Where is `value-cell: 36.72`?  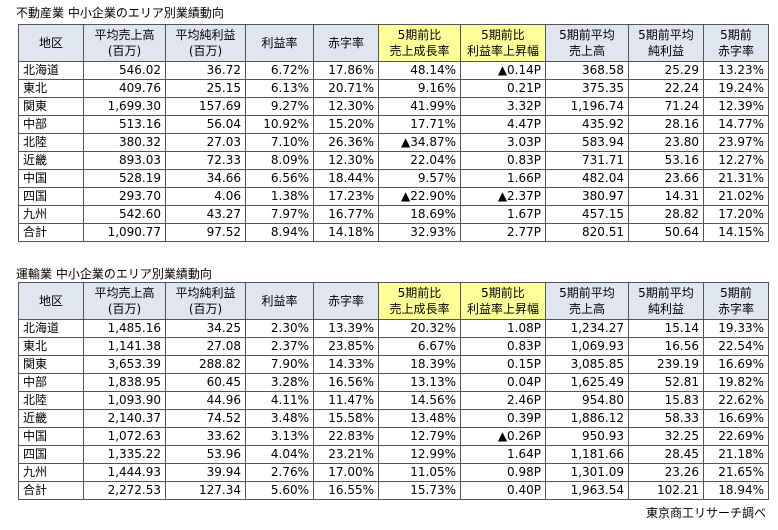
value-cell: 36.72 is located at coordinates (205, 70).